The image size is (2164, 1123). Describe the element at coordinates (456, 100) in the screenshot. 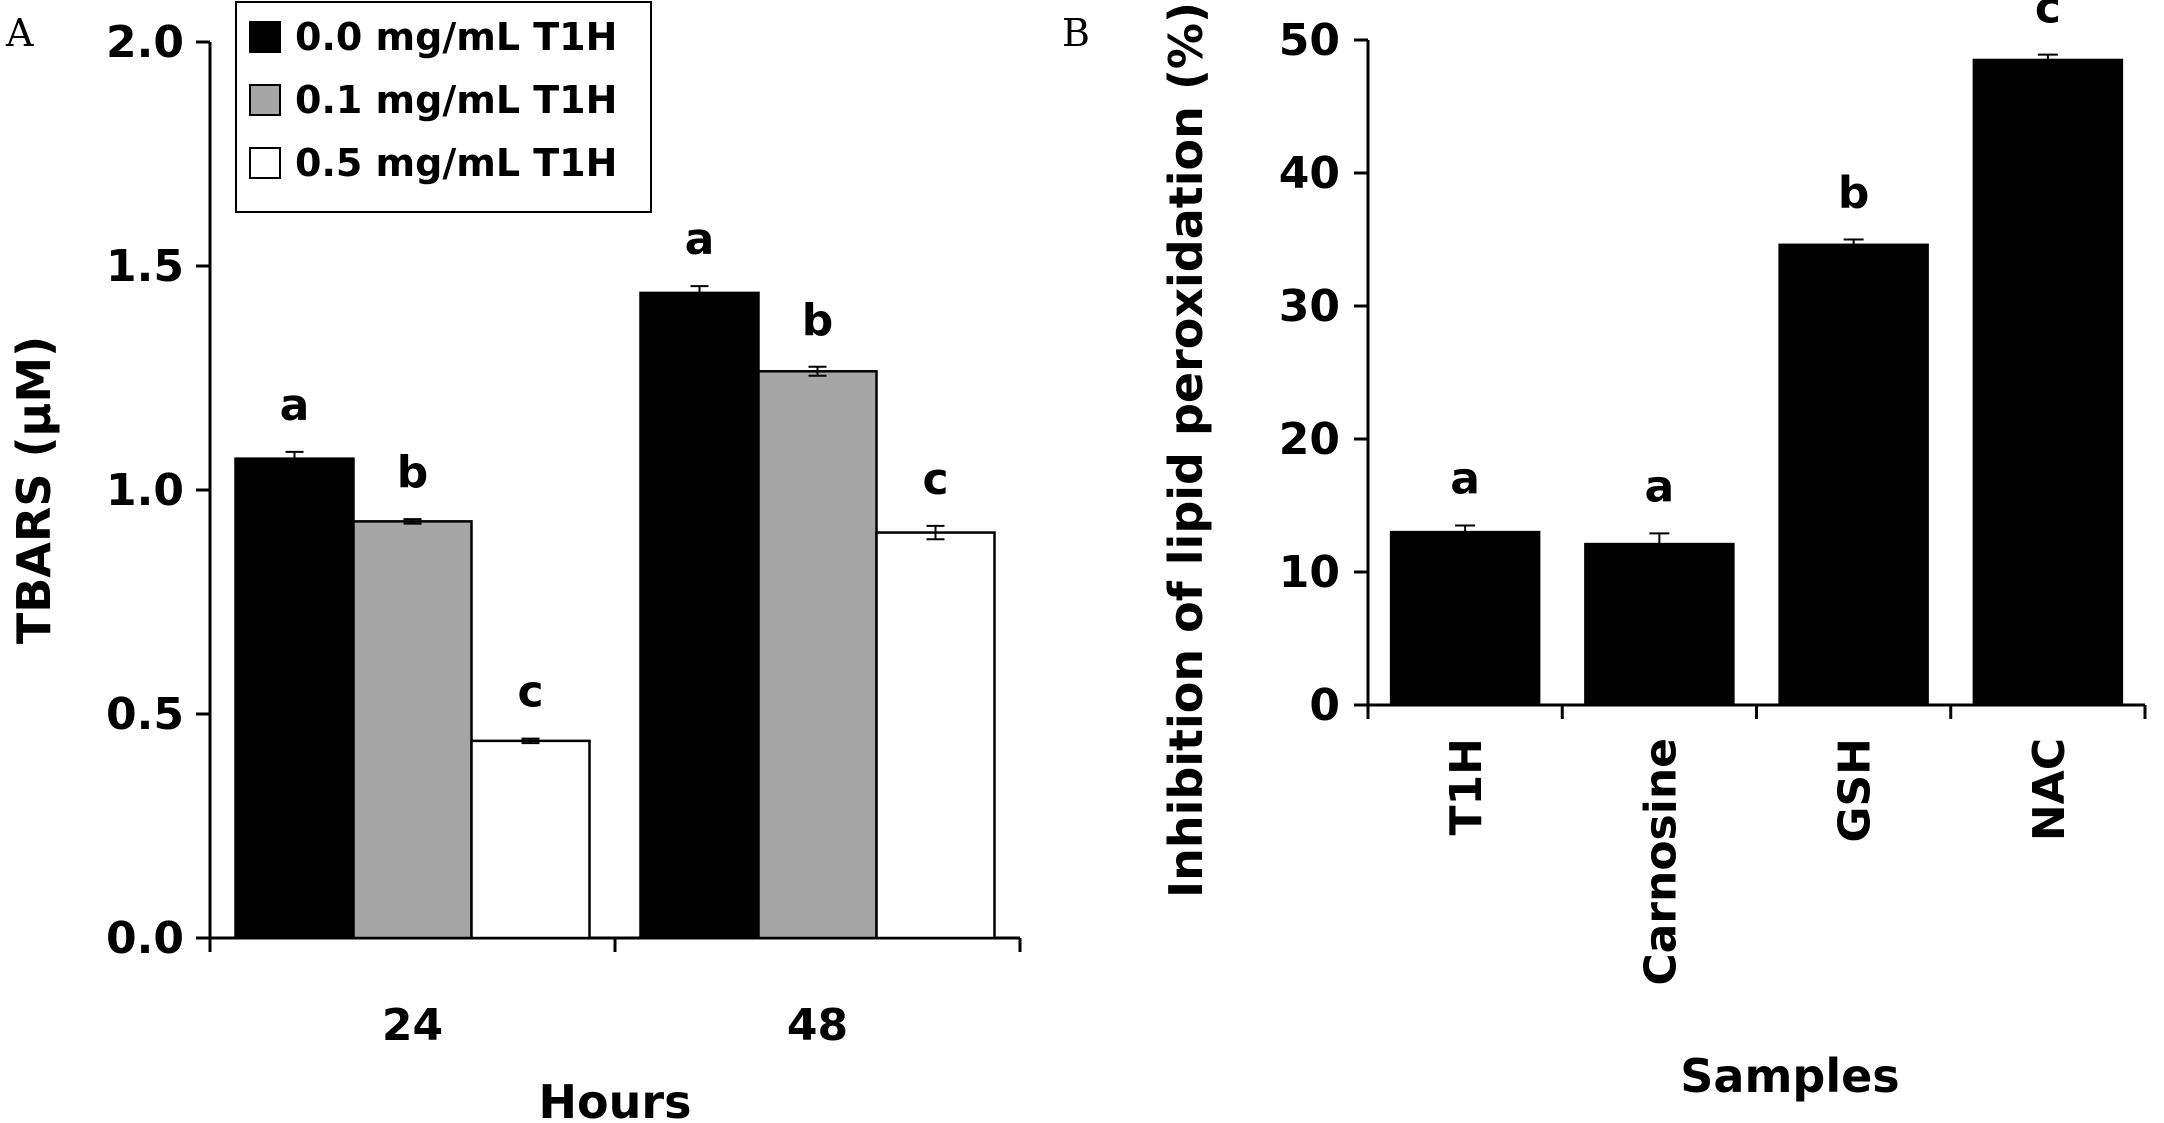

I see `legend-label: 0.1 mg/mL T1H` at that location.